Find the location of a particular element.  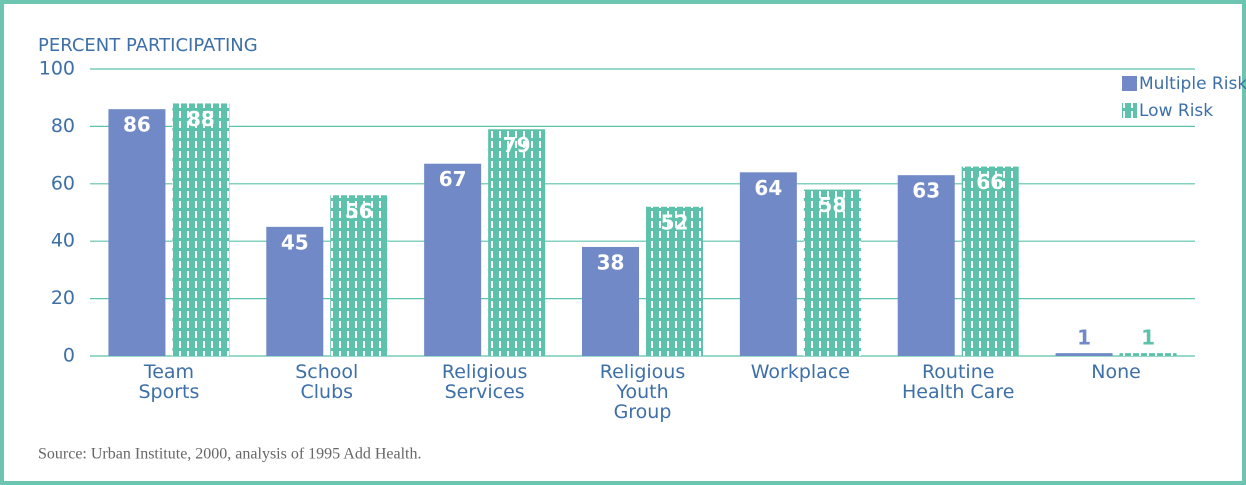

value-label: 79 is located at coordinates (517, 145).